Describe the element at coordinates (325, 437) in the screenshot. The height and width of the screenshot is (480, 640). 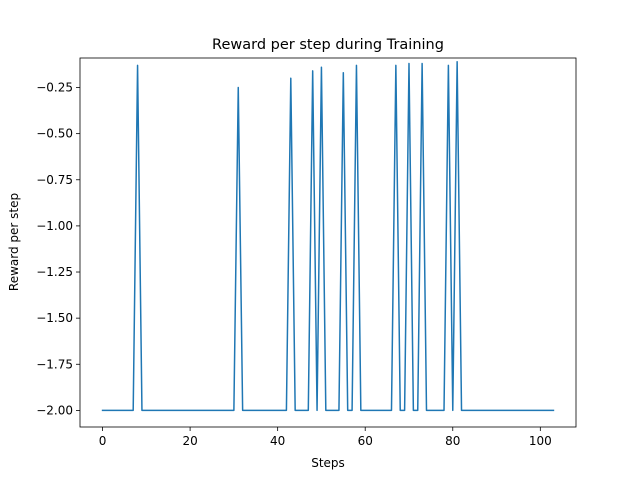
I see `x-axis: 0 20 40 60 80 100` at that location.